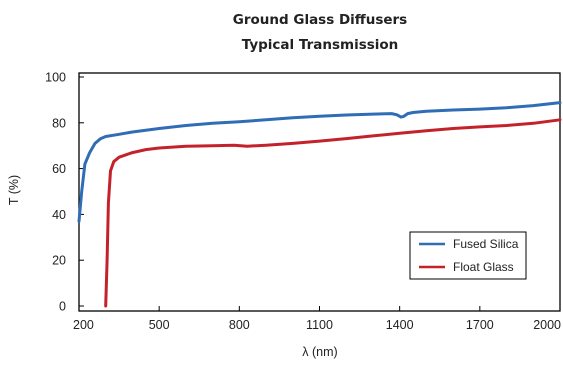 This screenshot has width=563, height=367. I want to click on y-tick-label: 100, so click(55, 78).